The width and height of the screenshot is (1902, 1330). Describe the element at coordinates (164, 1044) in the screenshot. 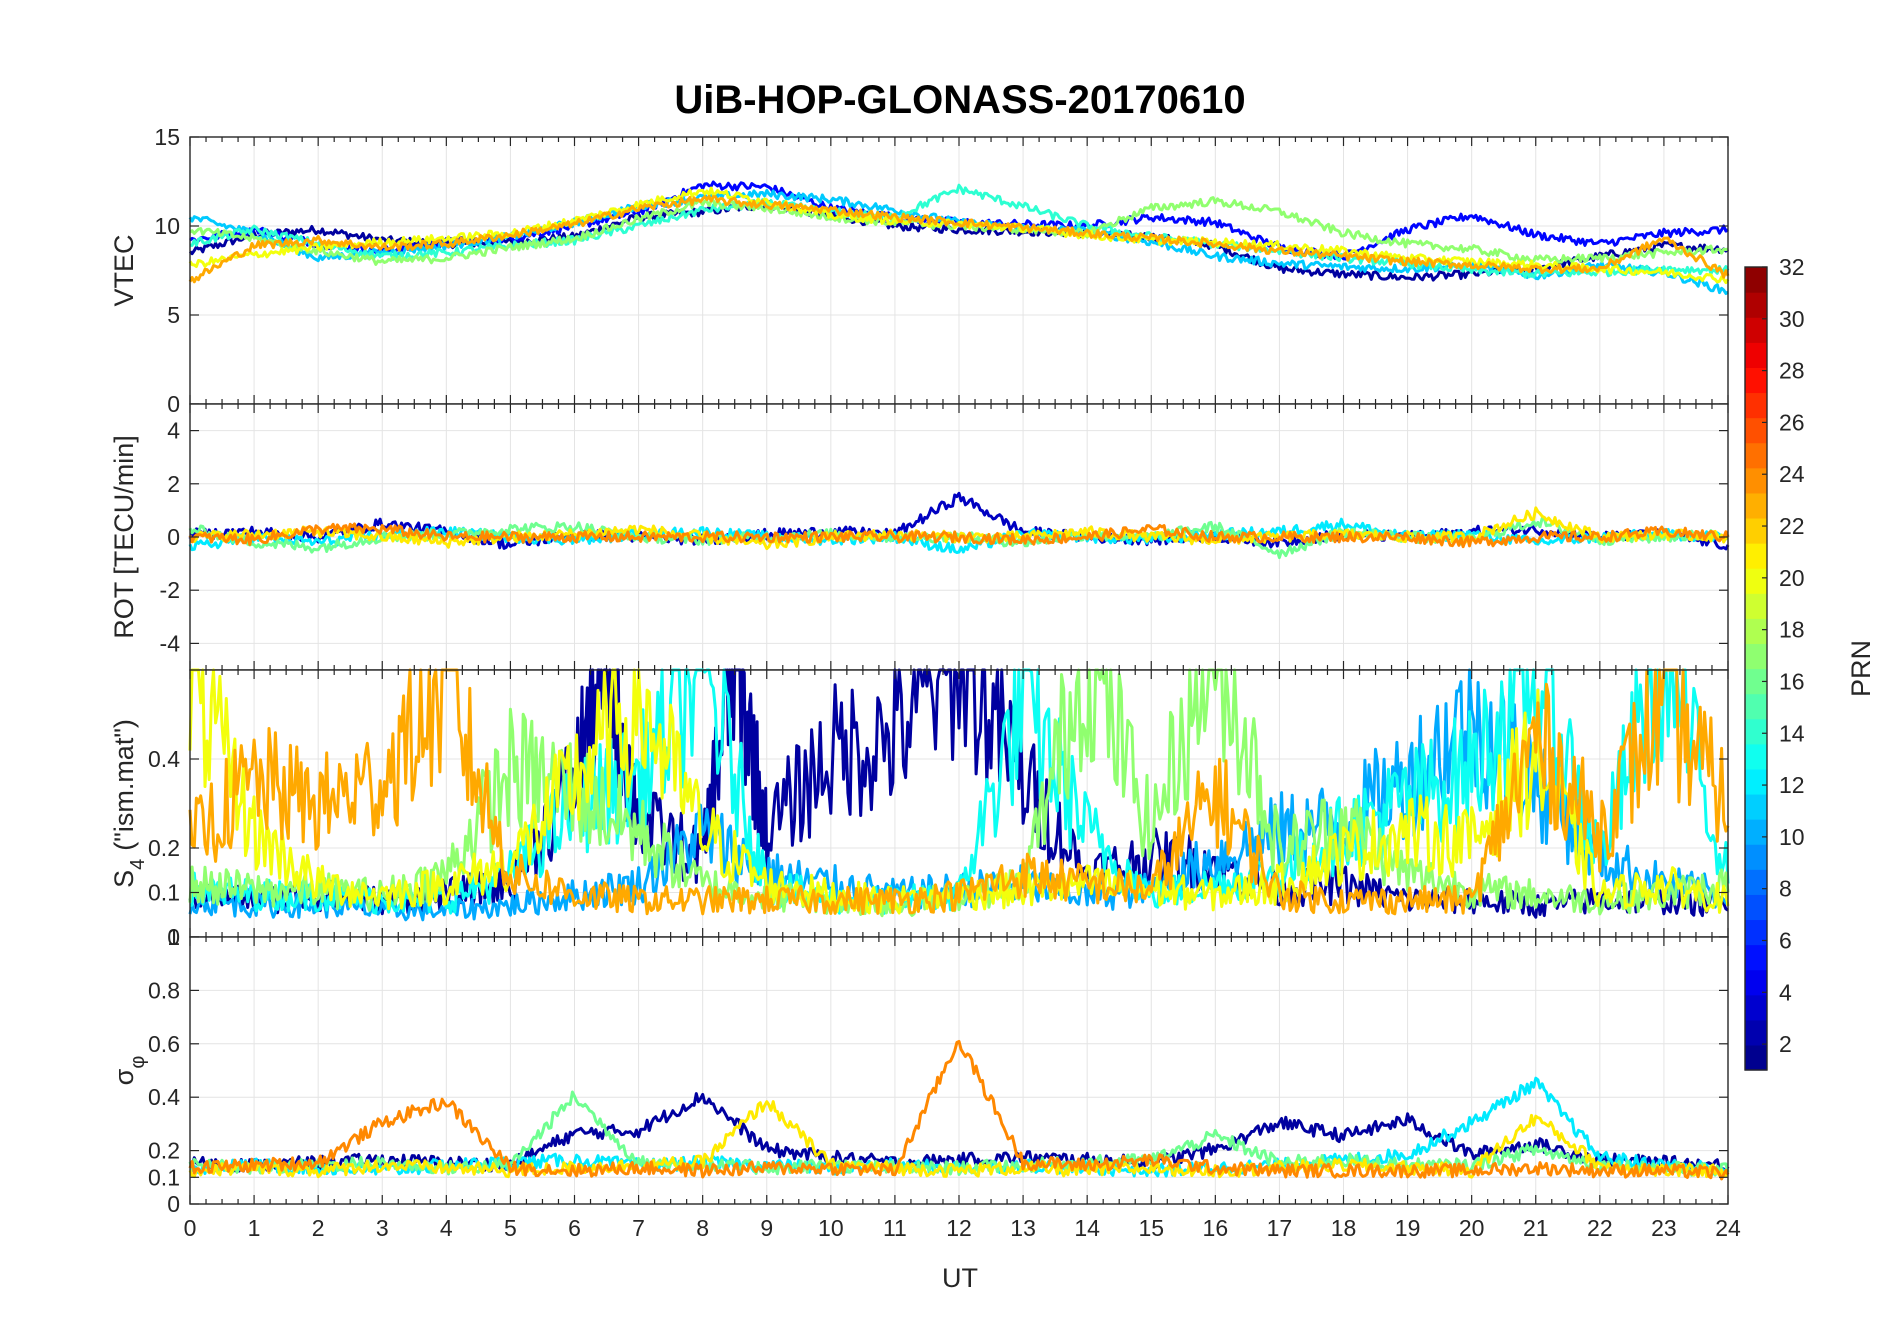

I see `y-tick-label: 0.6` at that location.